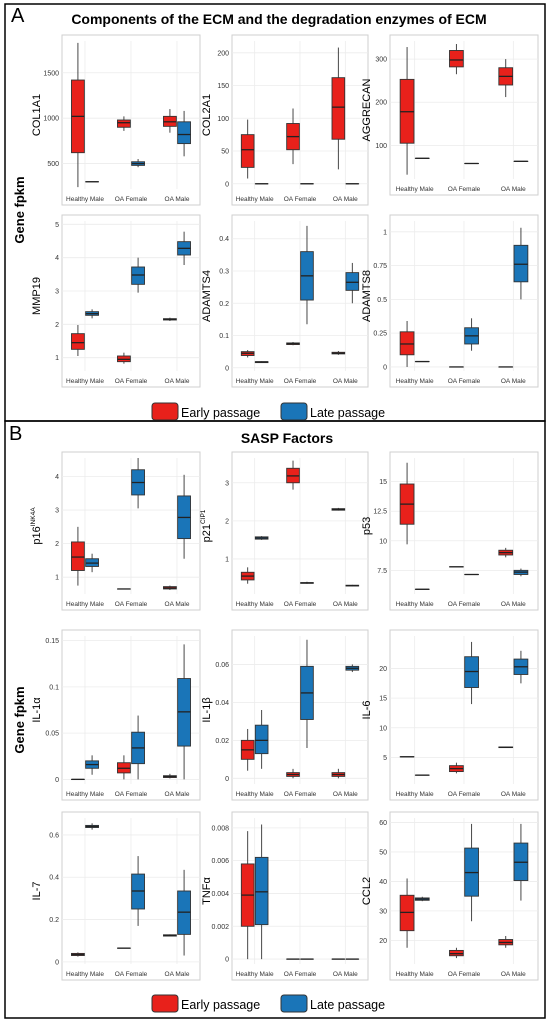 This screenshot has height=1023, width=550. I want to click on y-tick-label: 0.25, so click(380, 334).